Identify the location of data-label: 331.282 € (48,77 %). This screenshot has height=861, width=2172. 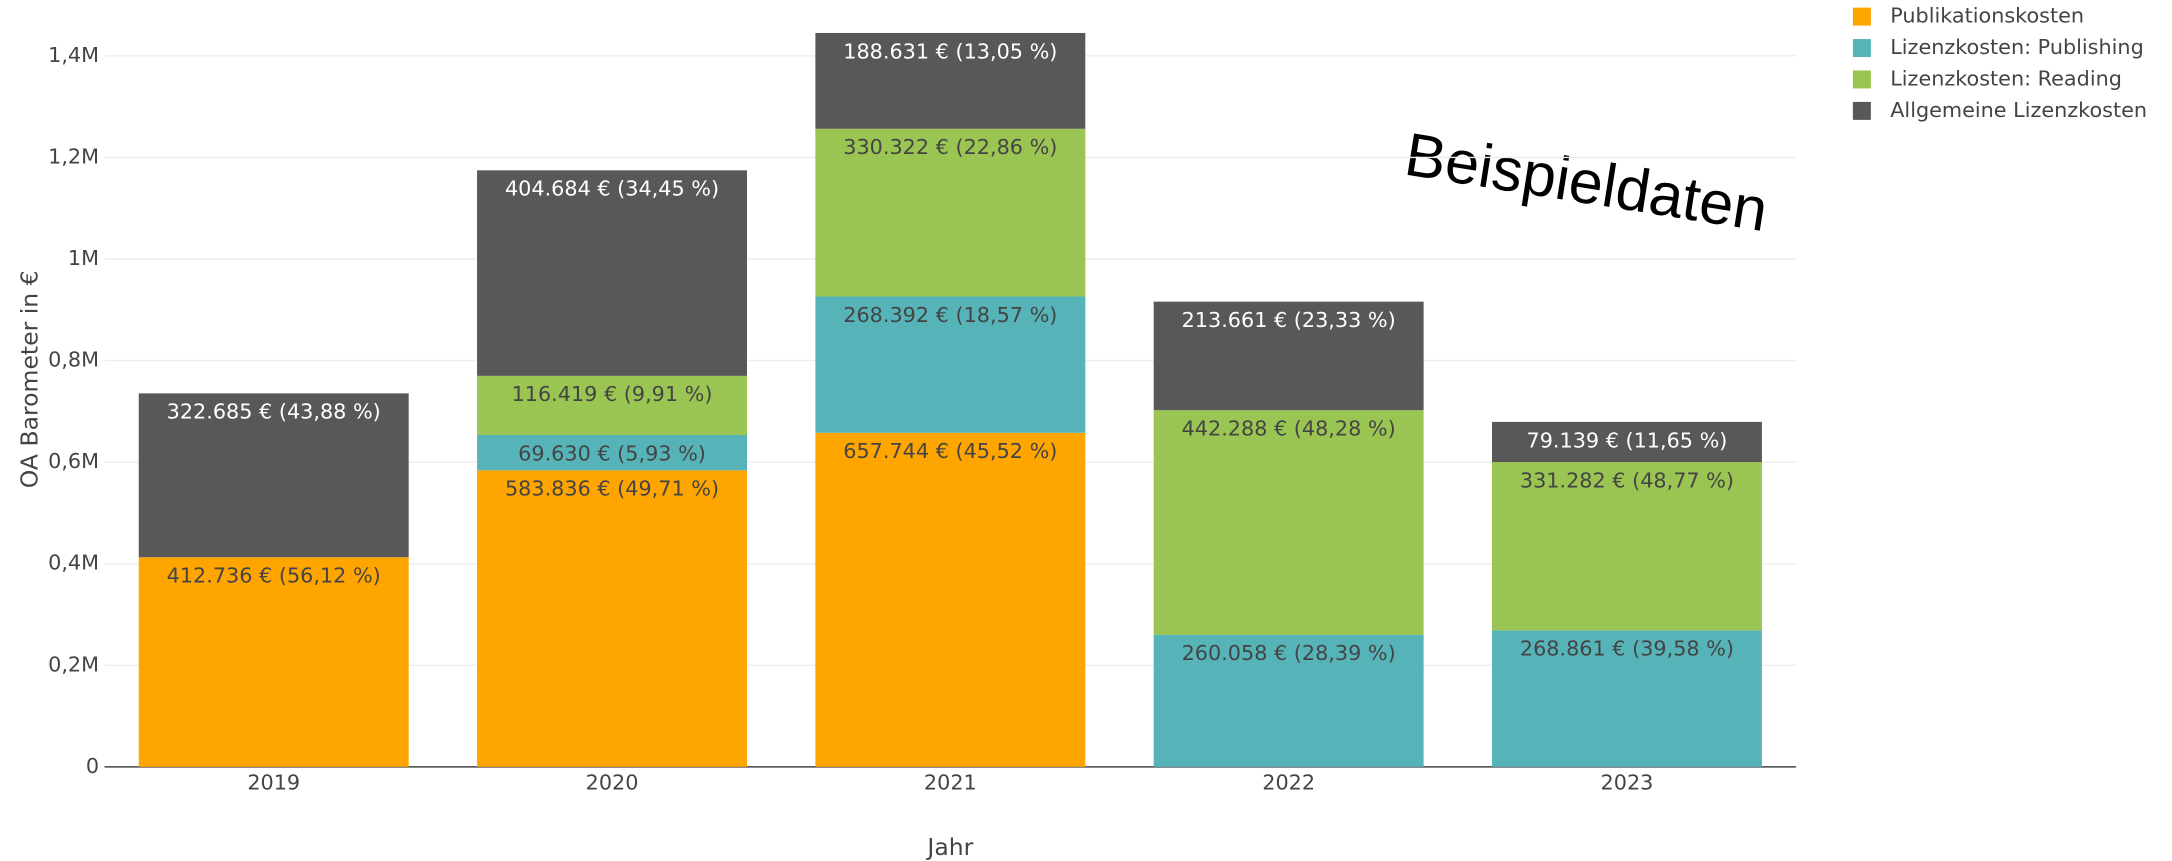
(1627, 480).